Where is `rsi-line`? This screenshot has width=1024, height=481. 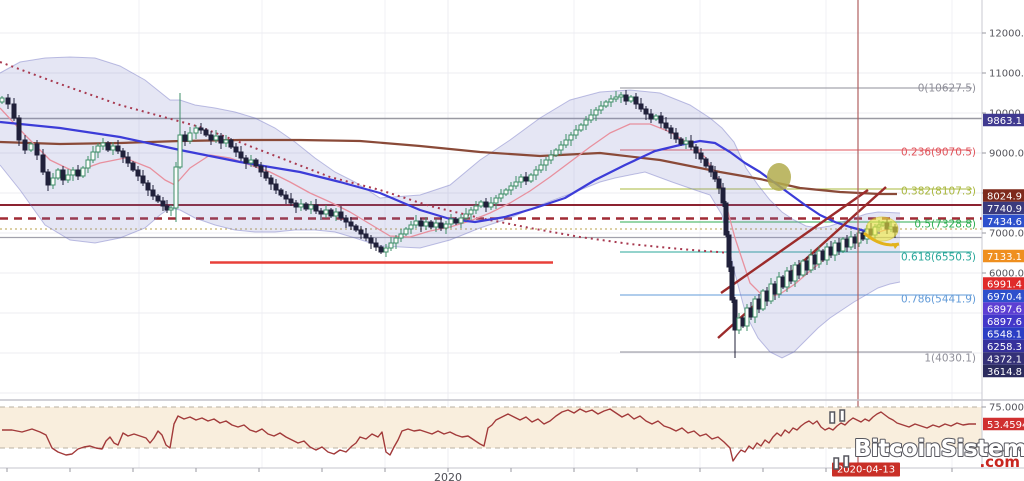
rsi-line is located at coordinates (489, 435).